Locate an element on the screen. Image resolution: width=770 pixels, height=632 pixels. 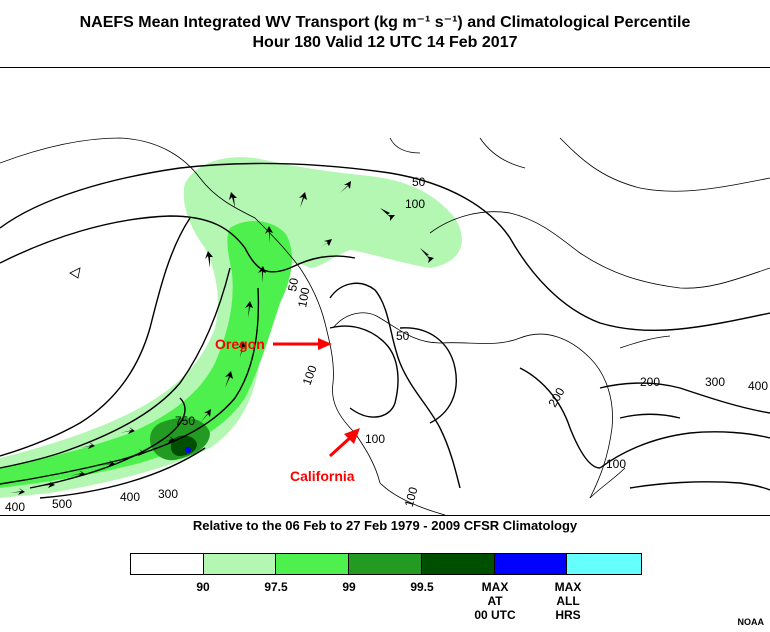
oregon-label: Oregon is located at coordinates (240, 344).